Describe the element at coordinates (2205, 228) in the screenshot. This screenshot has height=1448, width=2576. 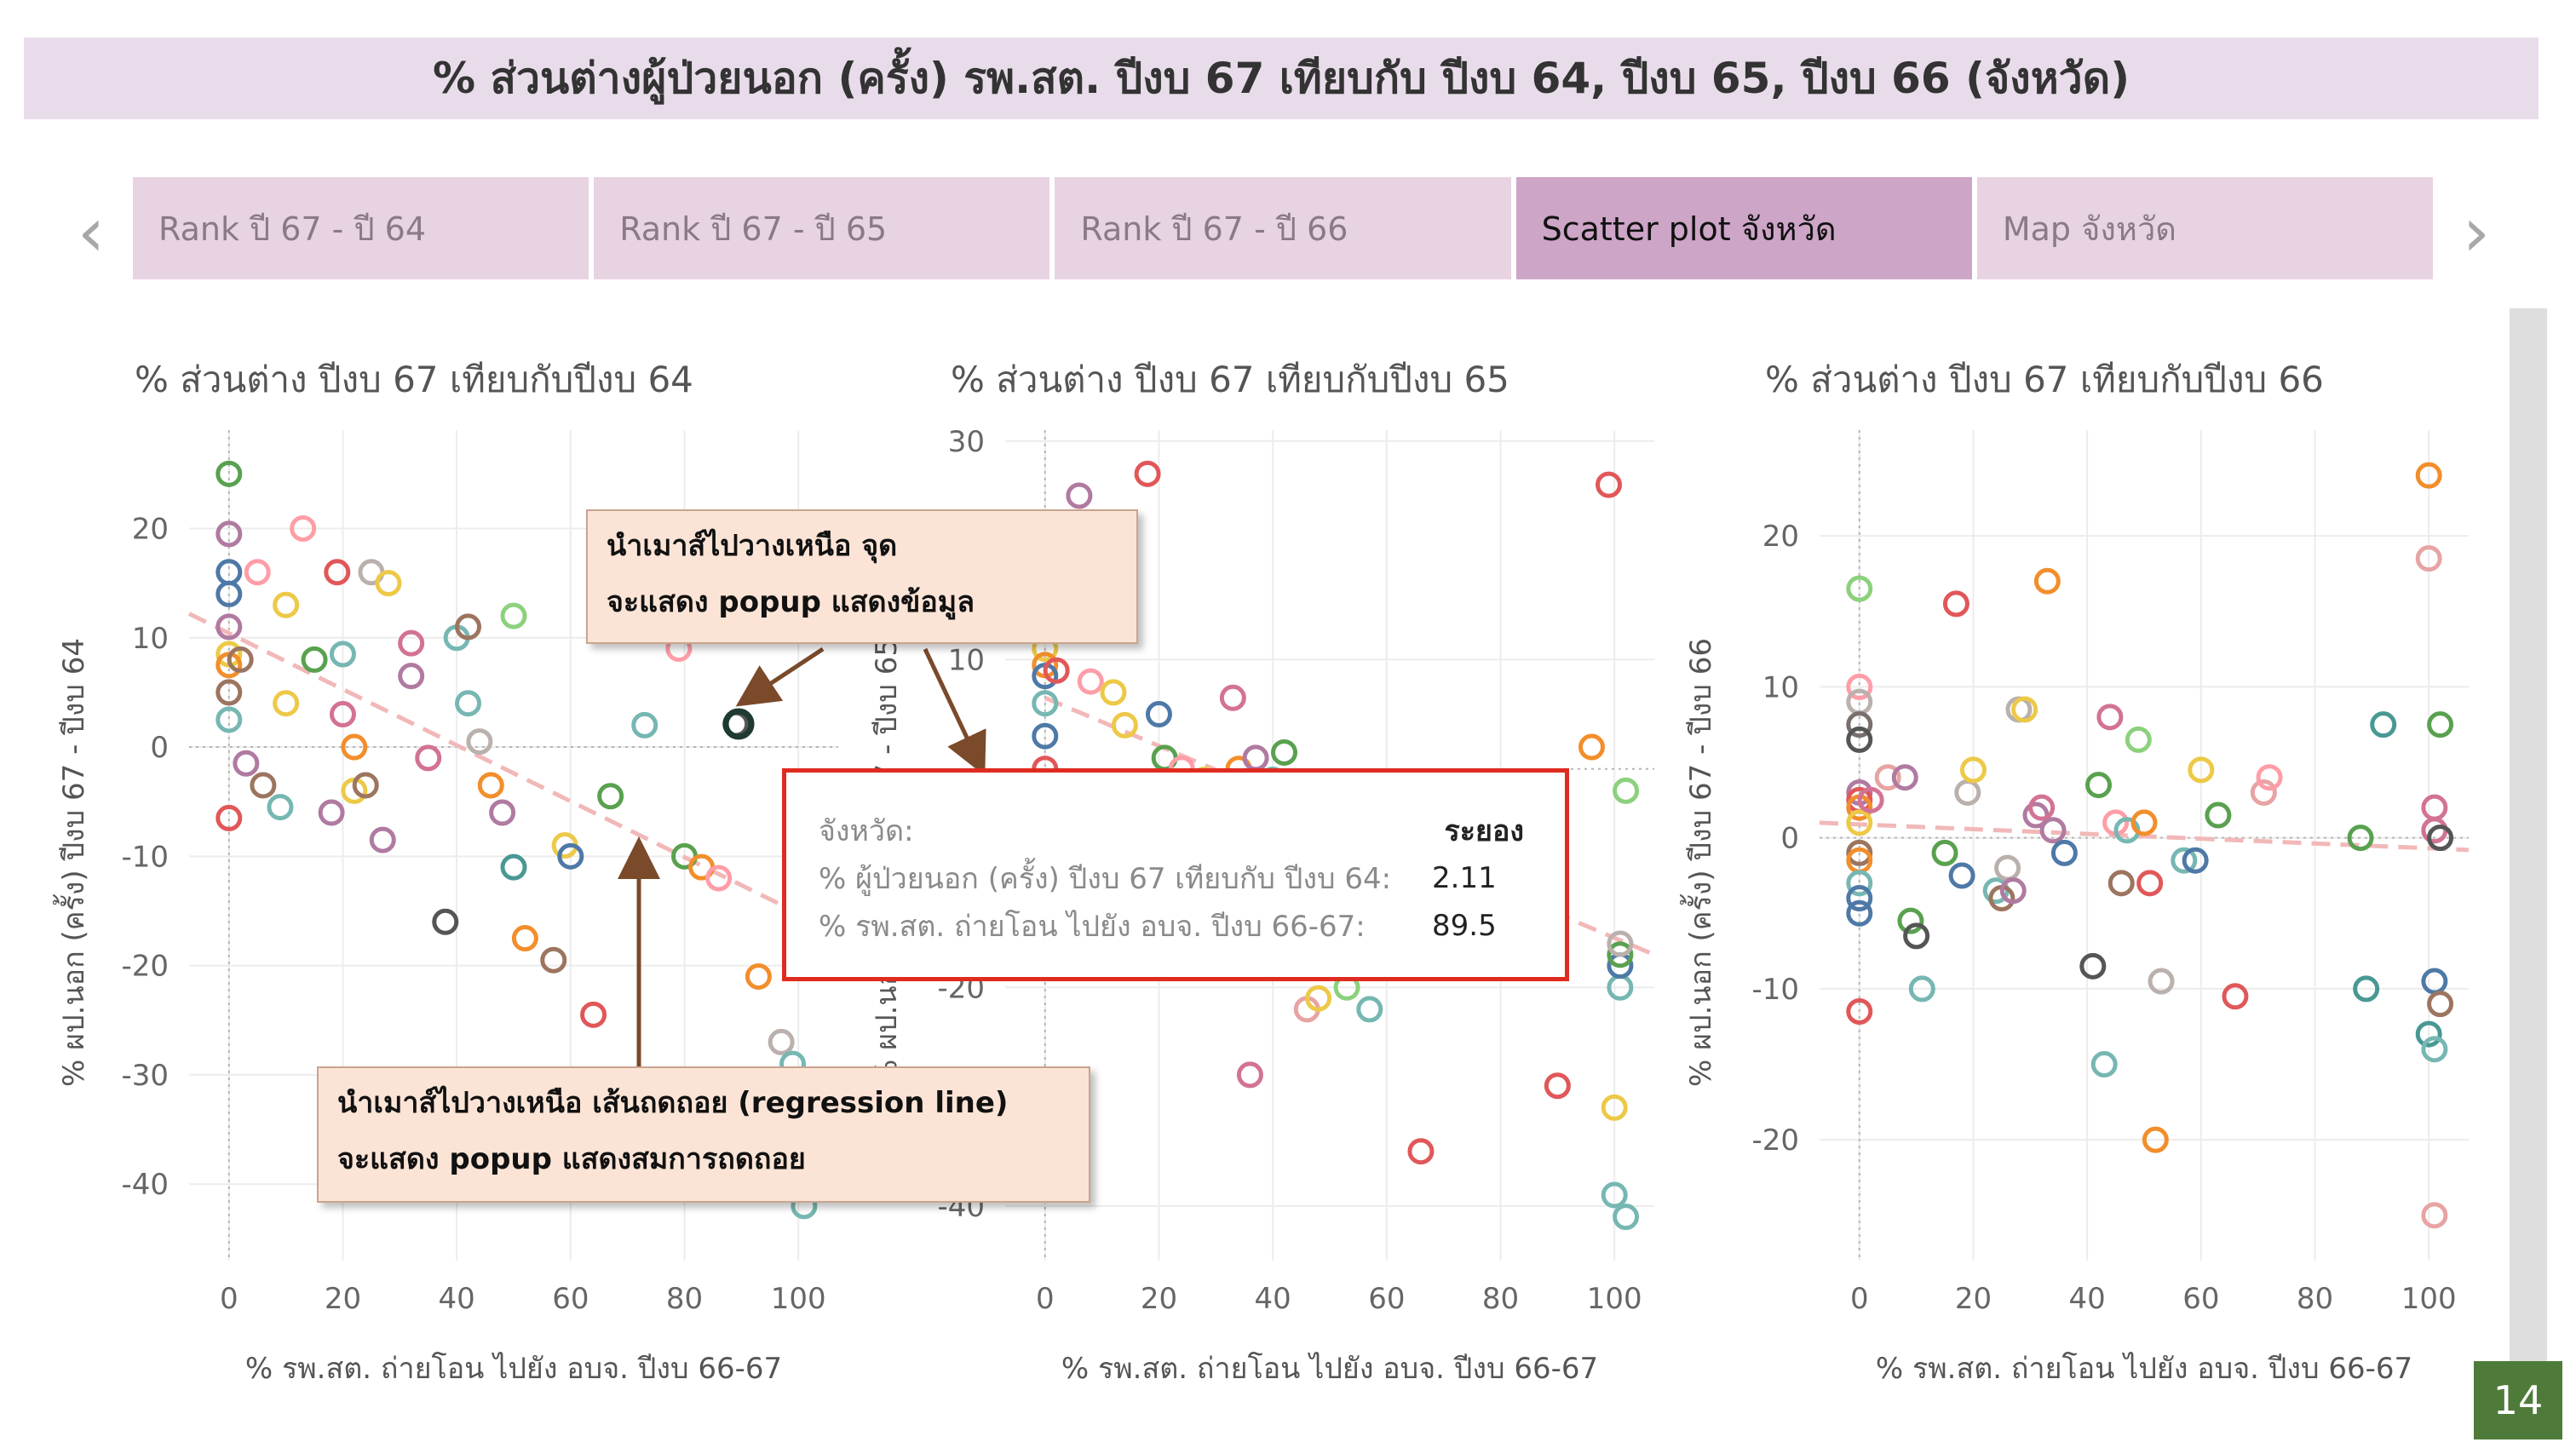
I see `tab-map: Map จังหวัด` at that location.